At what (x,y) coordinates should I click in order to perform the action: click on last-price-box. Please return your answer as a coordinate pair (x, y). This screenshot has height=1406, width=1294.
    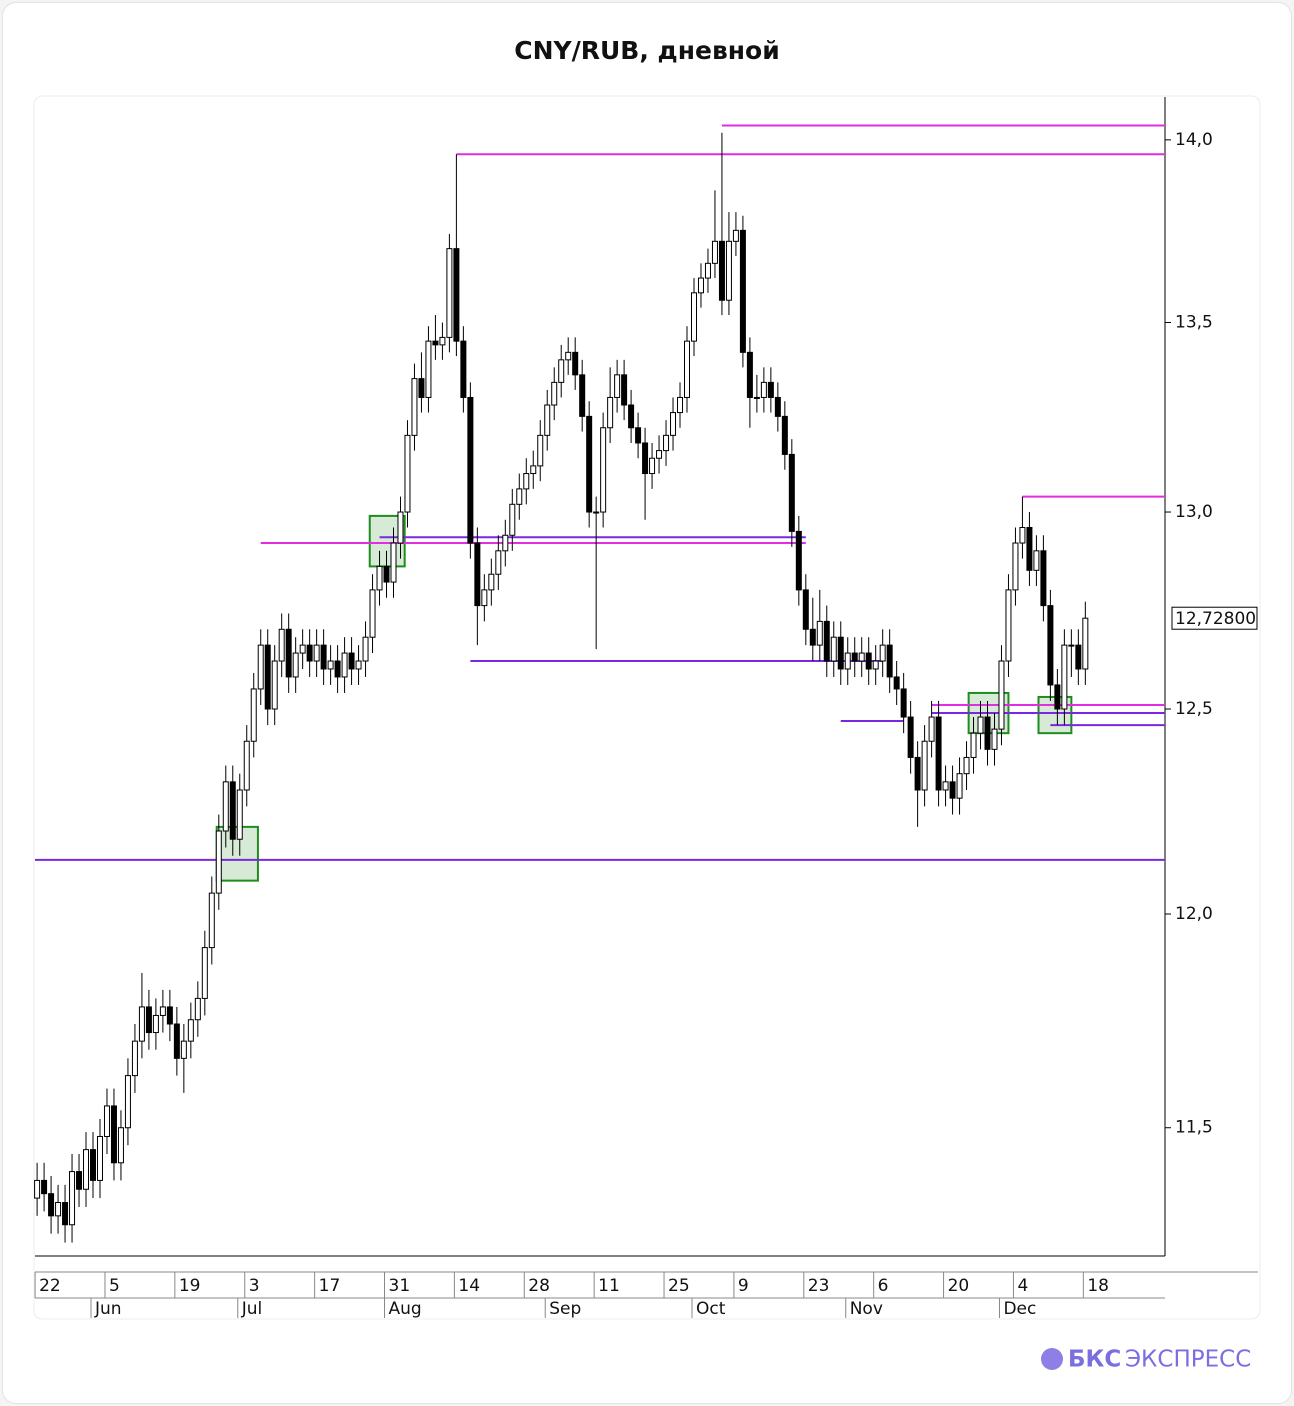
    Looking at the image, I should click on (1214, 618).